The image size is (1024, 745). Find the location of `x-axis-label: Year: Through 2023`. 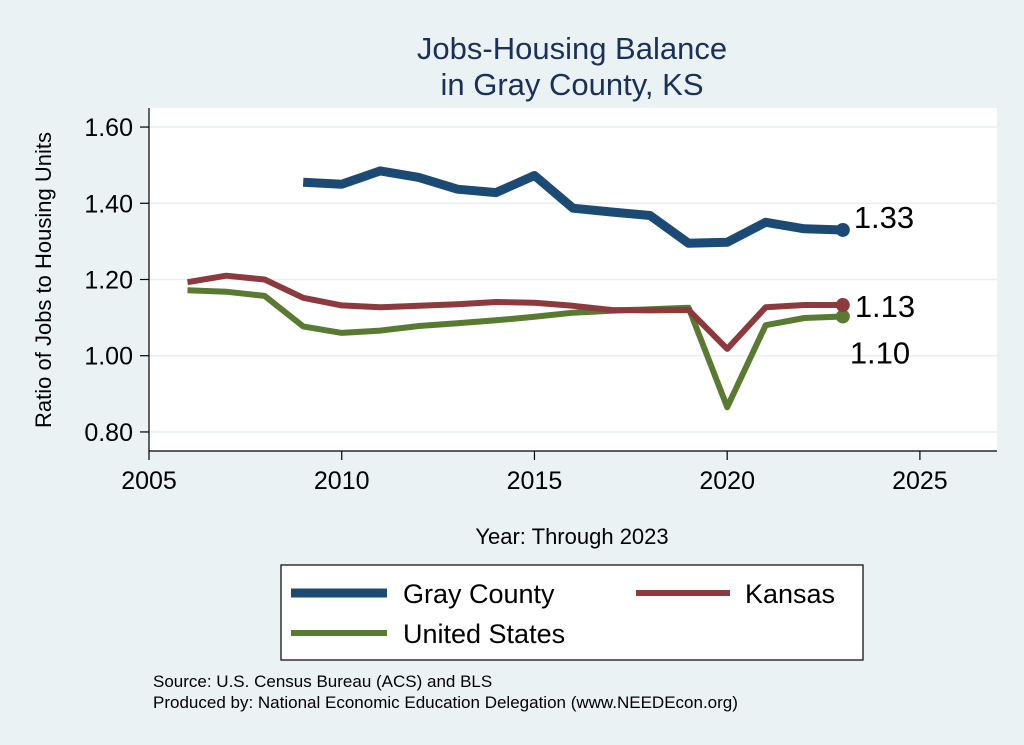

x-axis-label: Year: Through 2023 is located at coordinates (571, 536).